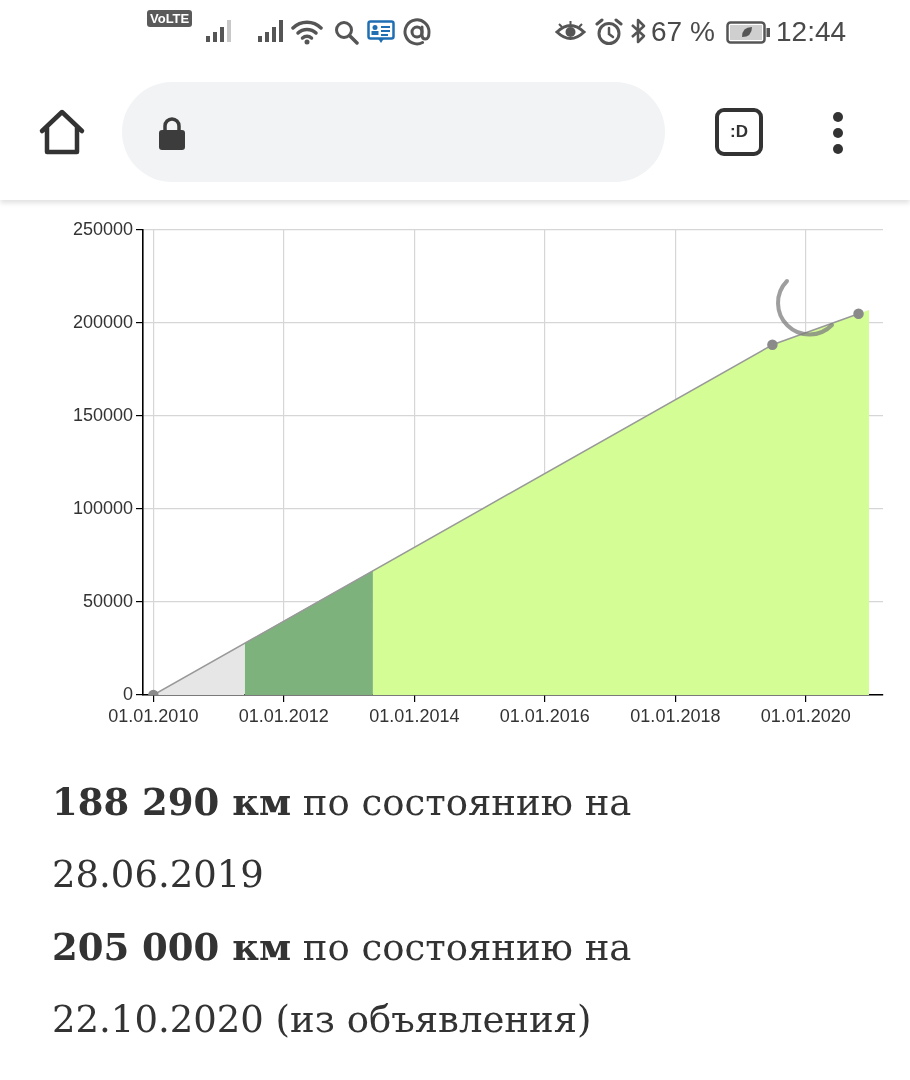 The height and width of the screenshot is (1080, 910). I want to click on text: 205 000 км, so click(172, 947).